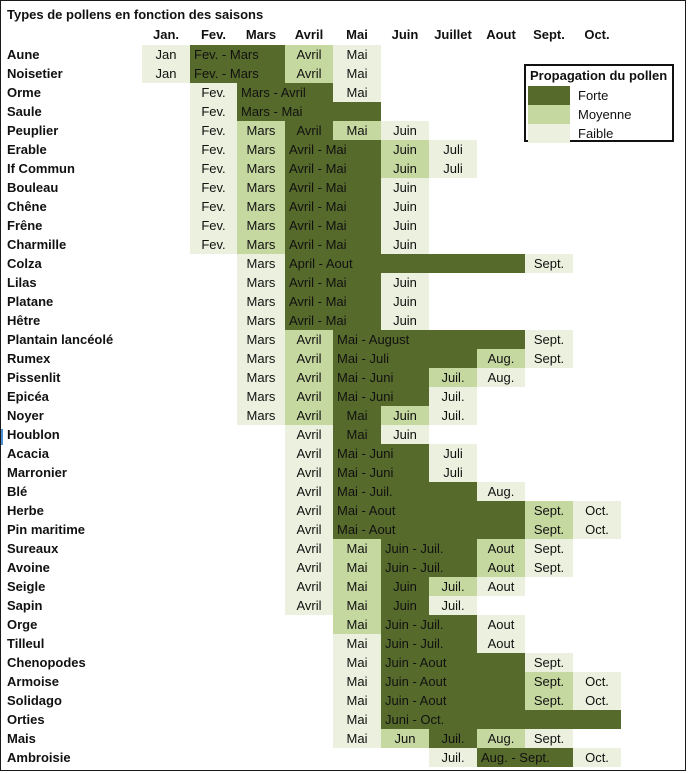 The height and width of the screenshot is (773, 688). I want to click on pollen-period-cell: Aug., so click(501, 491).